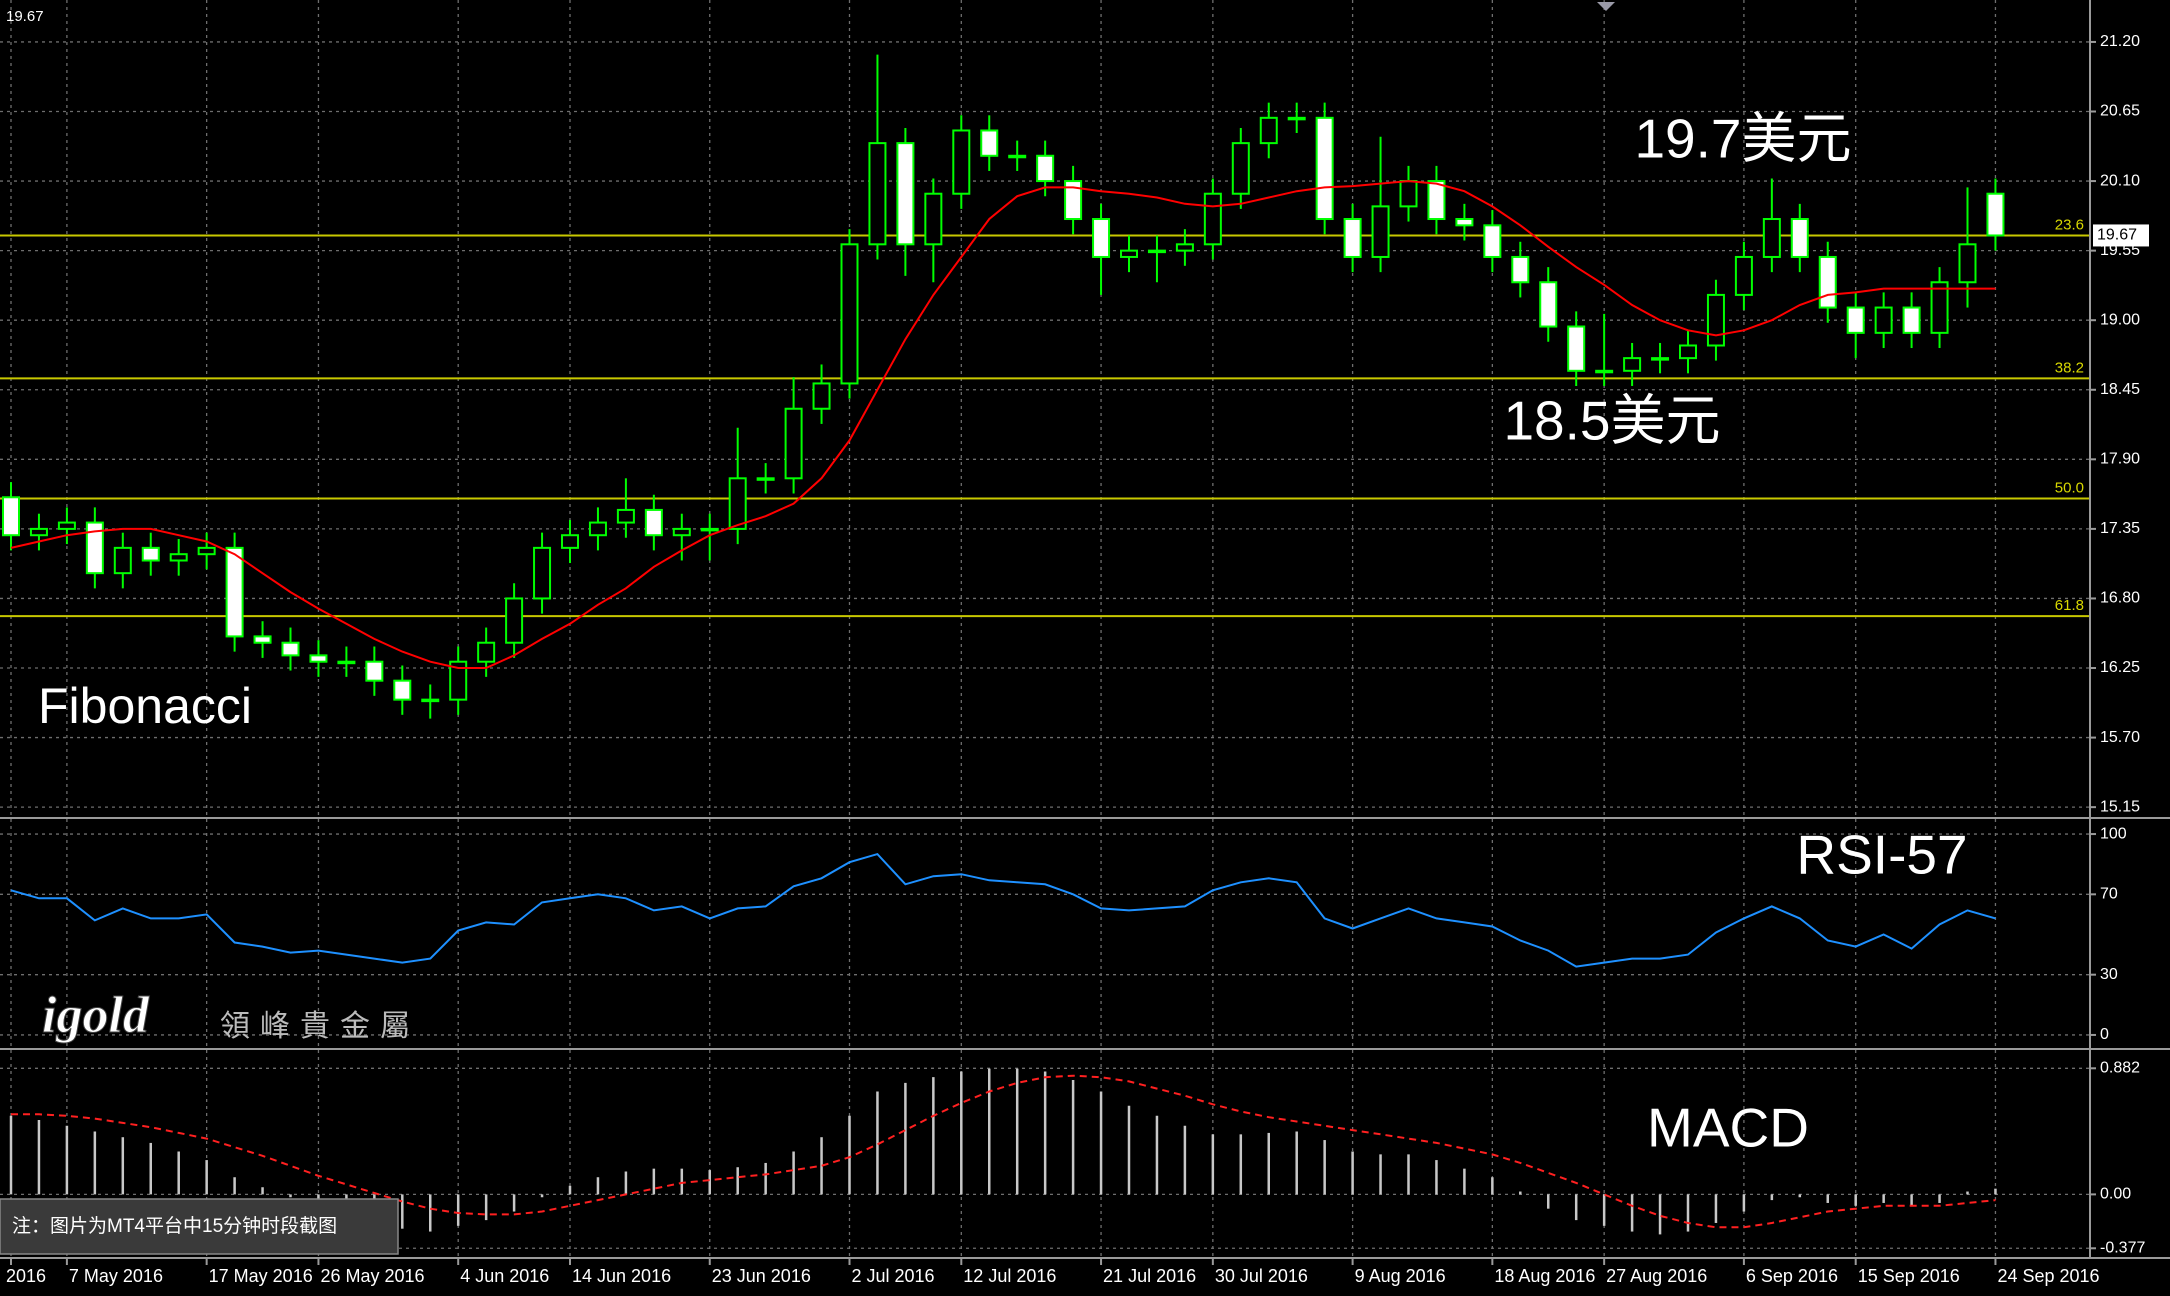 This screenshot has width=2170, height=1296. Describe the element at coordinates (2069, 224) in the screenshot. I see `fib-level-label: 23.6` at that location.